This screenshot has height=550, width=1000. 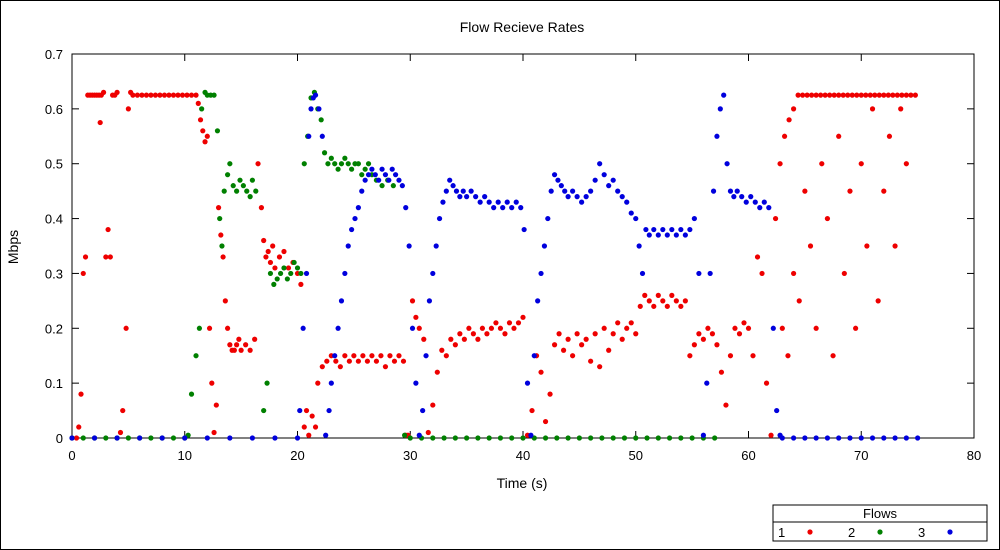 What do you see at coordinates (851, 532) in the screenshot?
I see `legend-entry-label: 2` at bounding box center [851, 532].